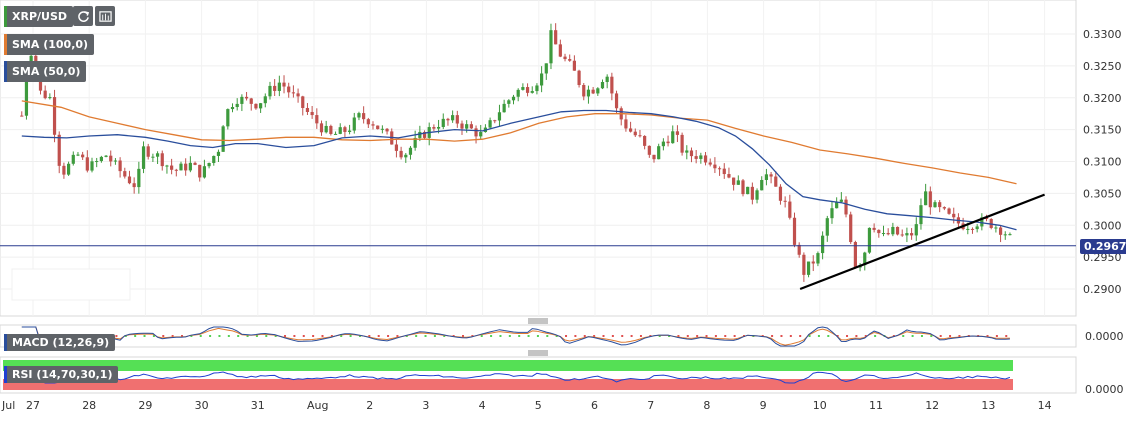 The height and width of the screenshot is (424, 1126). What do you see at coordinates (763, 405) in the screenshot?
I see `x-tick-label: 9` at bounding box center [763, 405].